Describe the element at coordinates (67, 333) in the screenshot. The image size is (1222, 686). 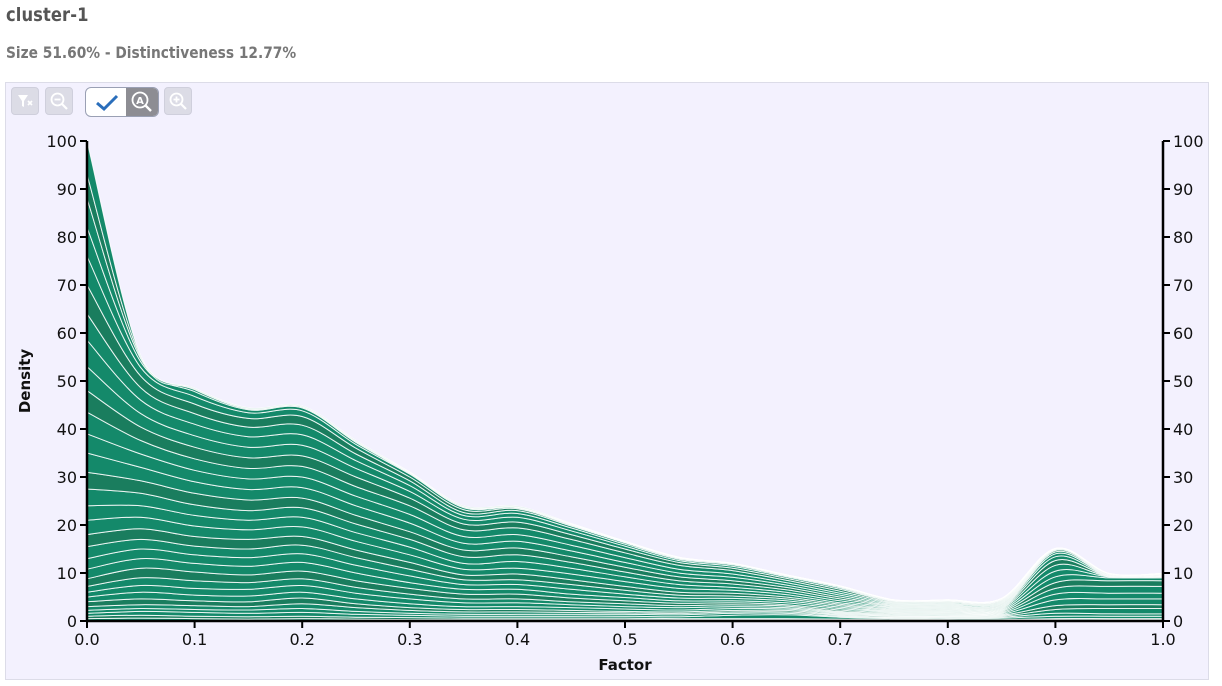
I see `y-tick-label-left: 60` at that location.